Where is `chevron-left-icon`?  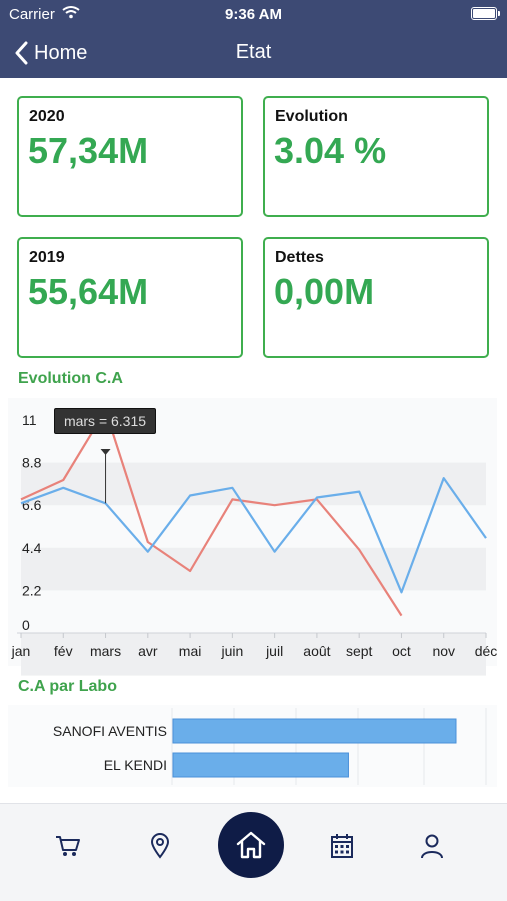 chevron-left-icon is located at coordinates (21, 53).